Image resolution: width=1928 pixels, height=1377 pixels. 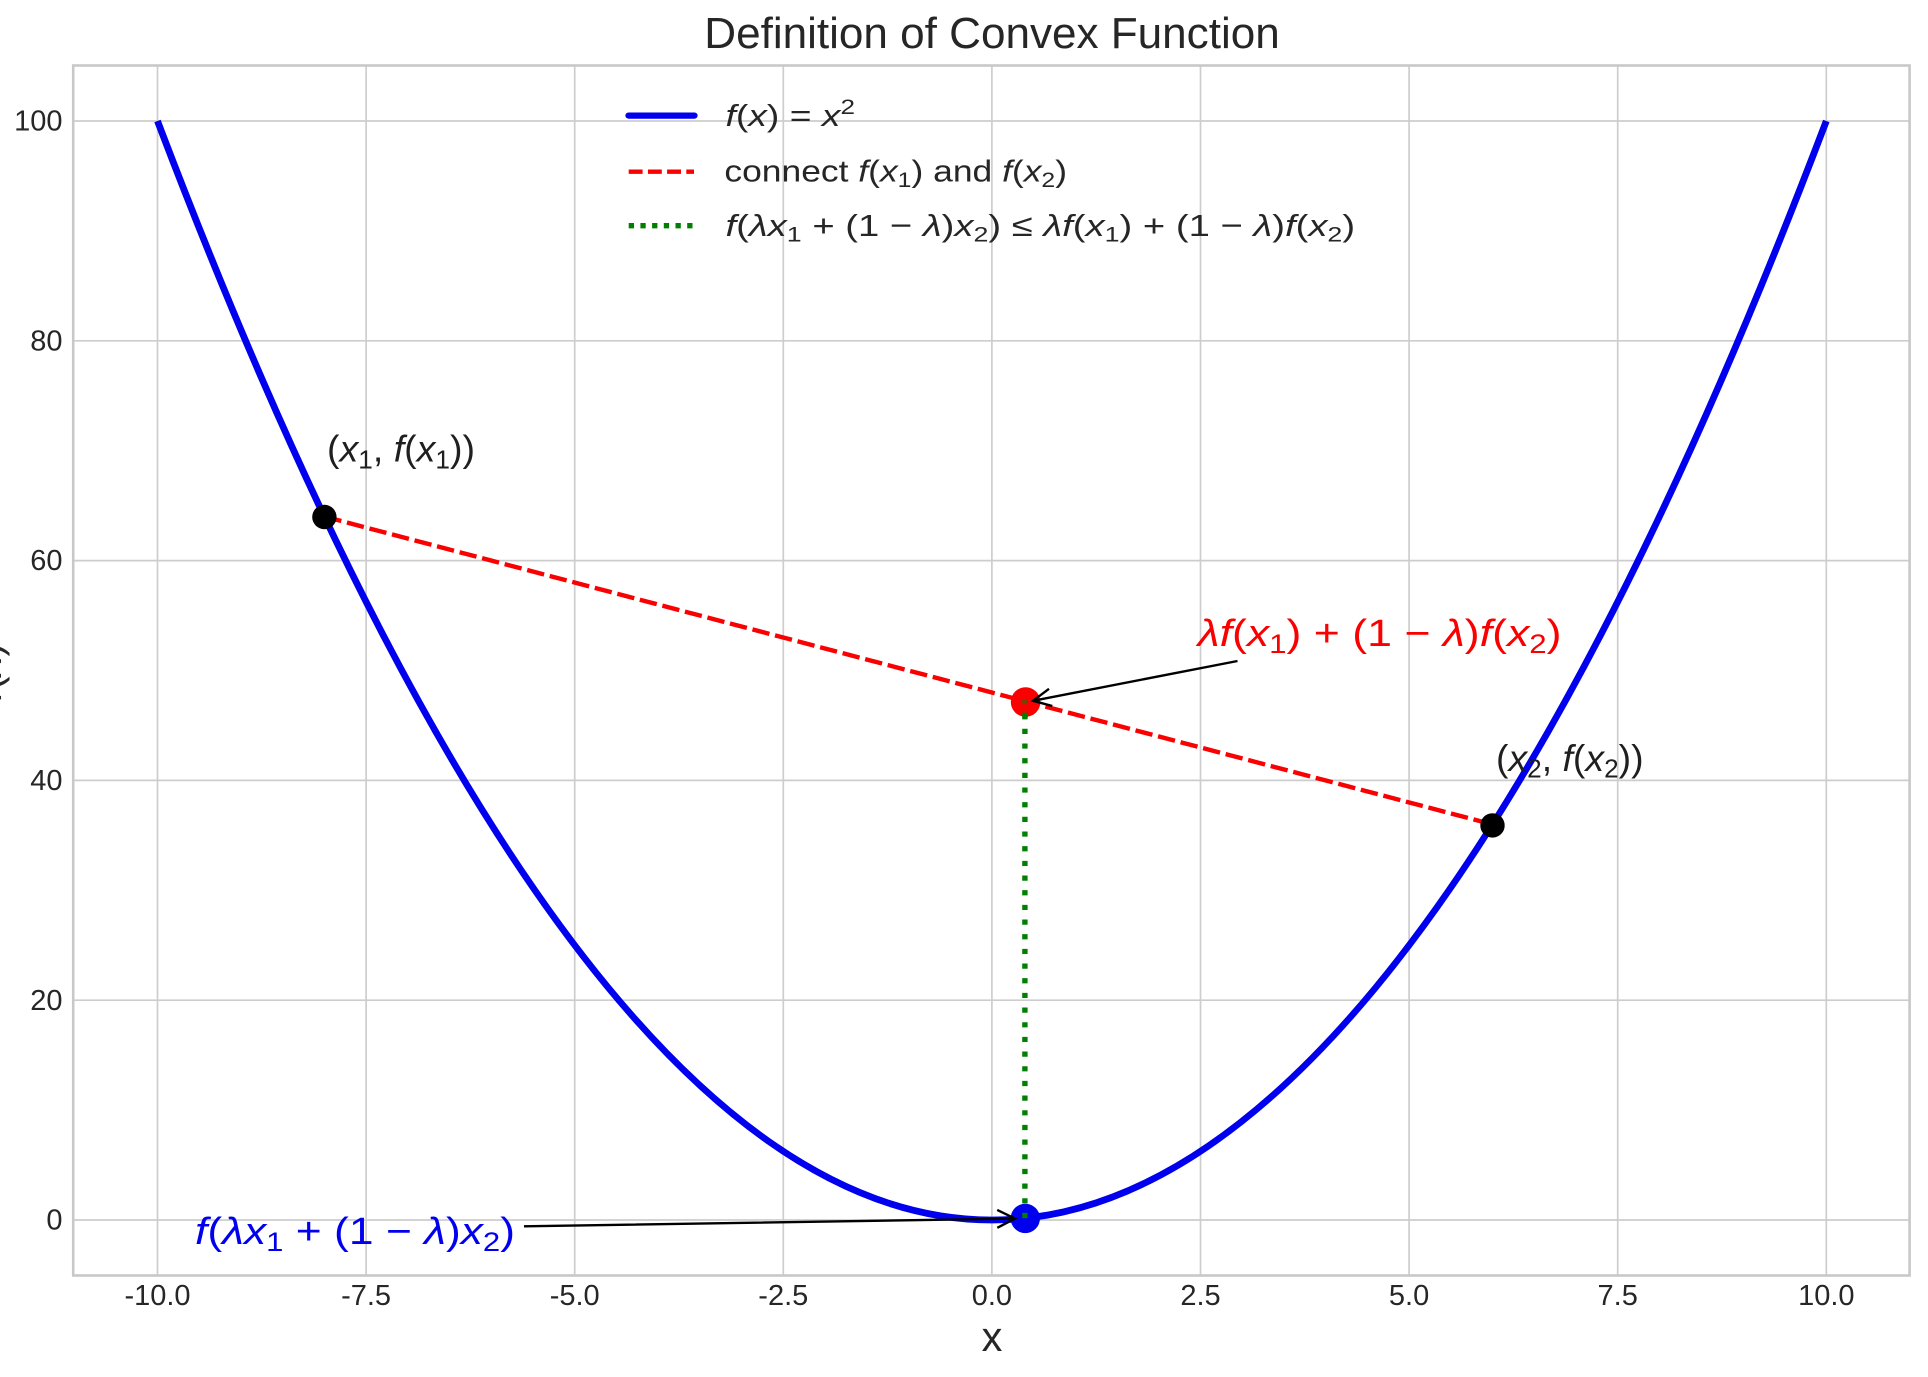 I want to click on svg-text: 40, so click(x=46, y=781).